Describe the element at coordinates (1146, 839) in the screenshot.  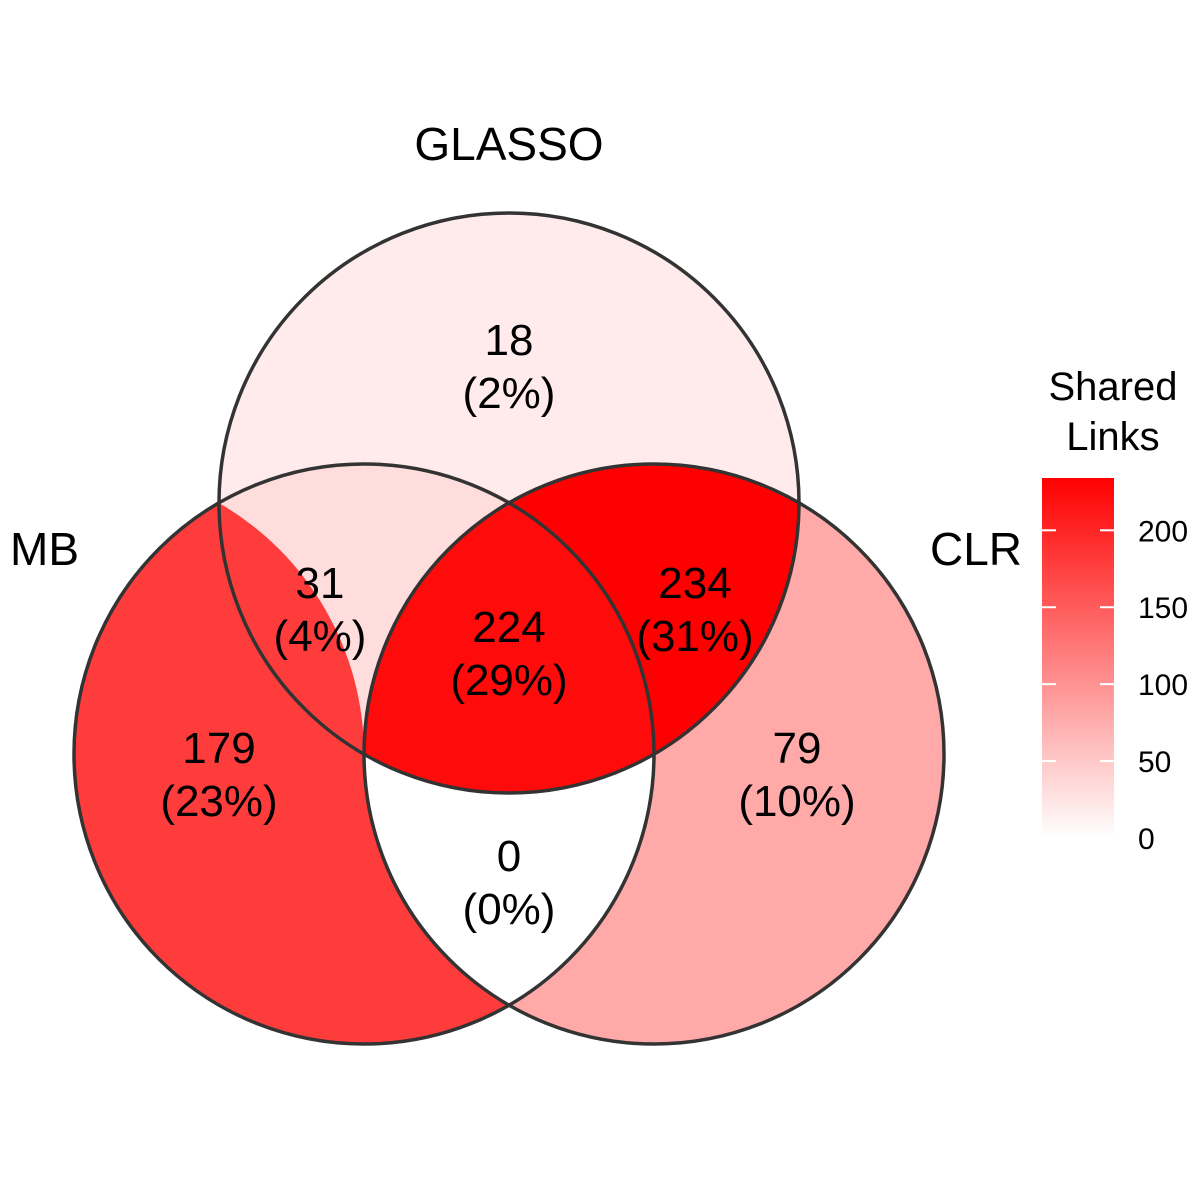
I see `legend-tick-label: 0` at that location.